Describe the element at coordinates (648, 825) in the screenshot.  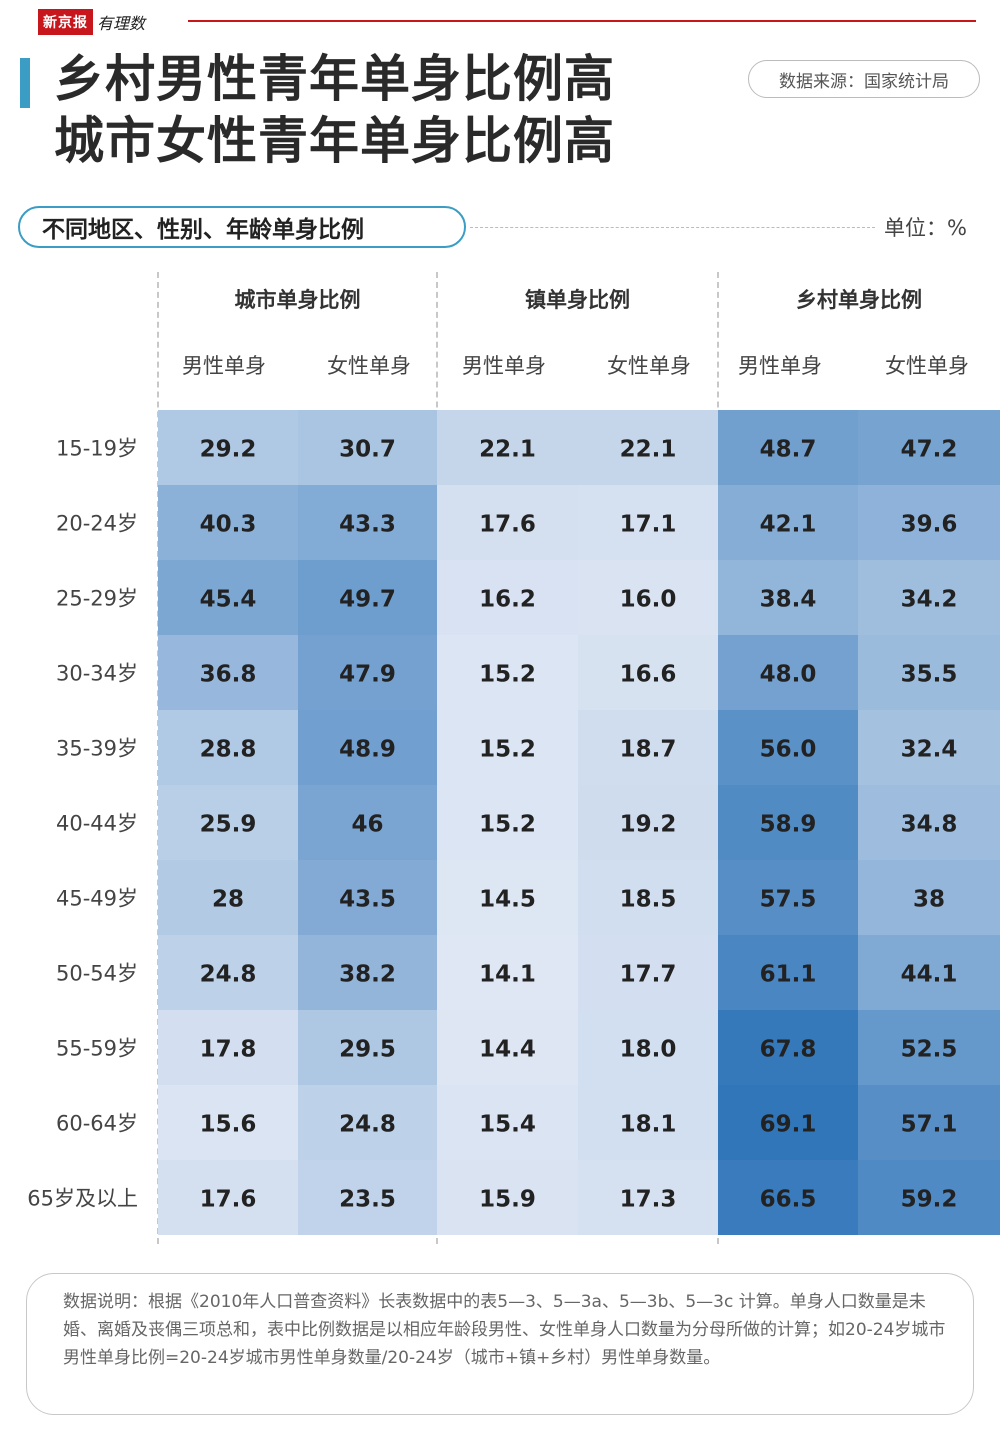
I see `cell-value-town-female: 19.2` at that location.